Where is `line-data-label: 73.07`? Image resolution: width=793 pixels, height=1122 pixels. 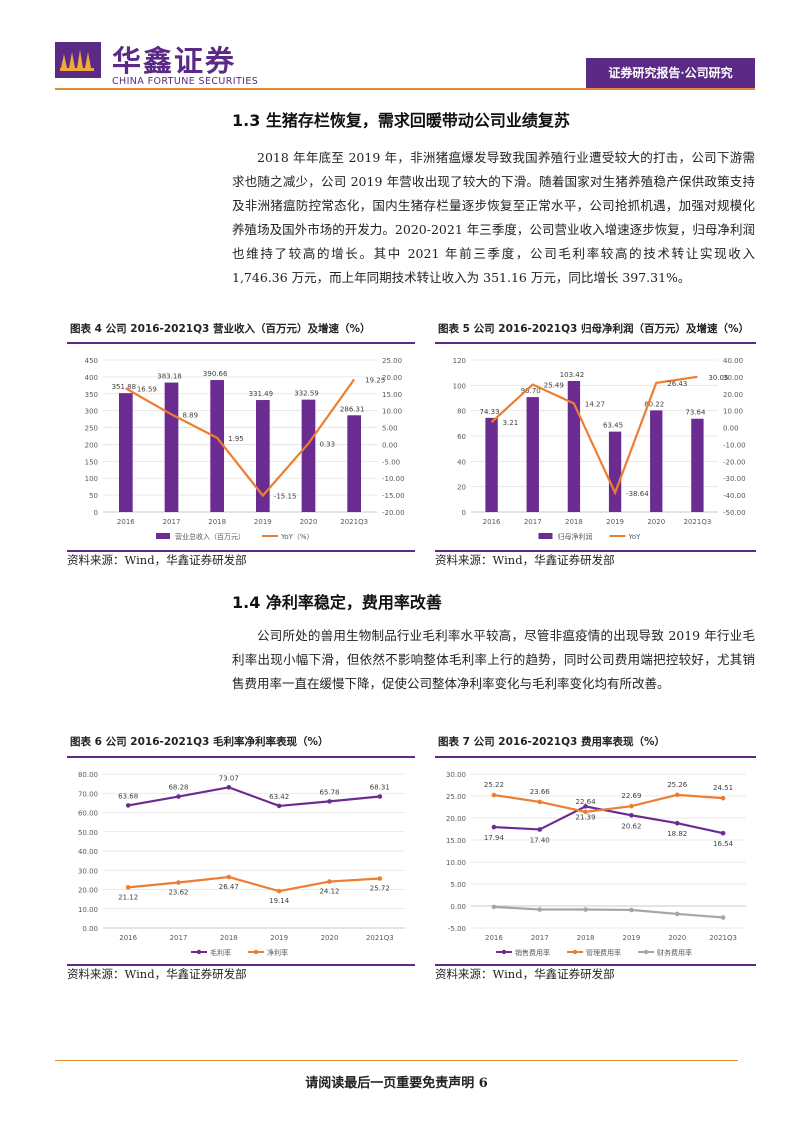
line-data-label: 73.07 is located at coordinates (229, 778).